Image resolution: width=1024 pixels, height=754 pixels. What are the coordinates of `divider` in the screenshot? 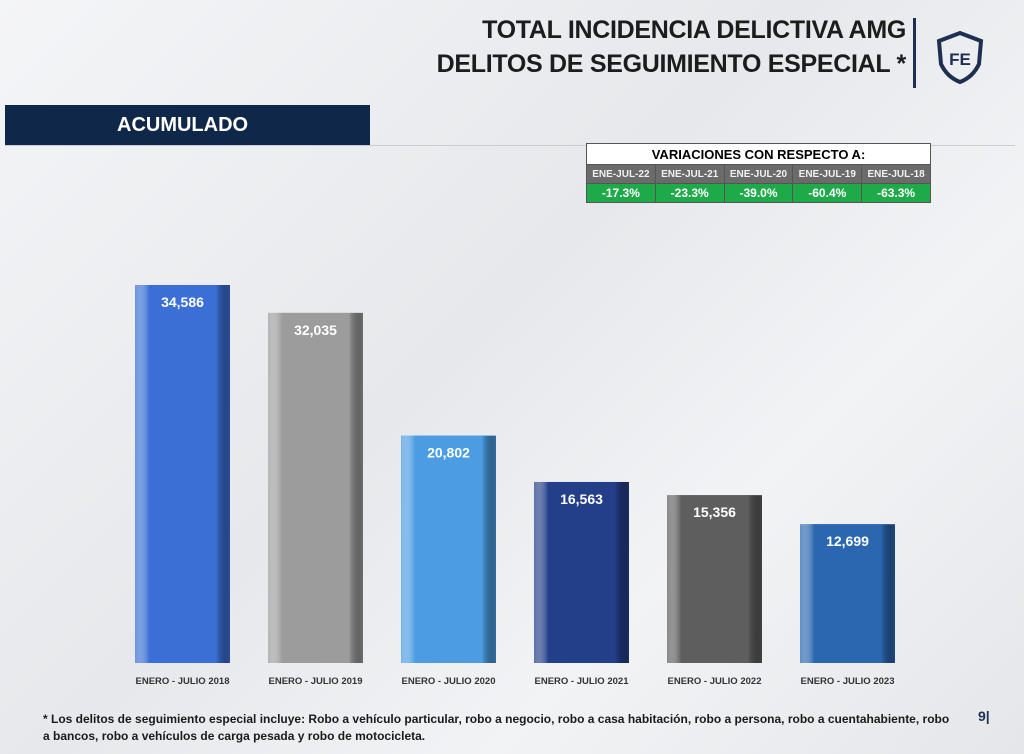 It's located at (510, 145).